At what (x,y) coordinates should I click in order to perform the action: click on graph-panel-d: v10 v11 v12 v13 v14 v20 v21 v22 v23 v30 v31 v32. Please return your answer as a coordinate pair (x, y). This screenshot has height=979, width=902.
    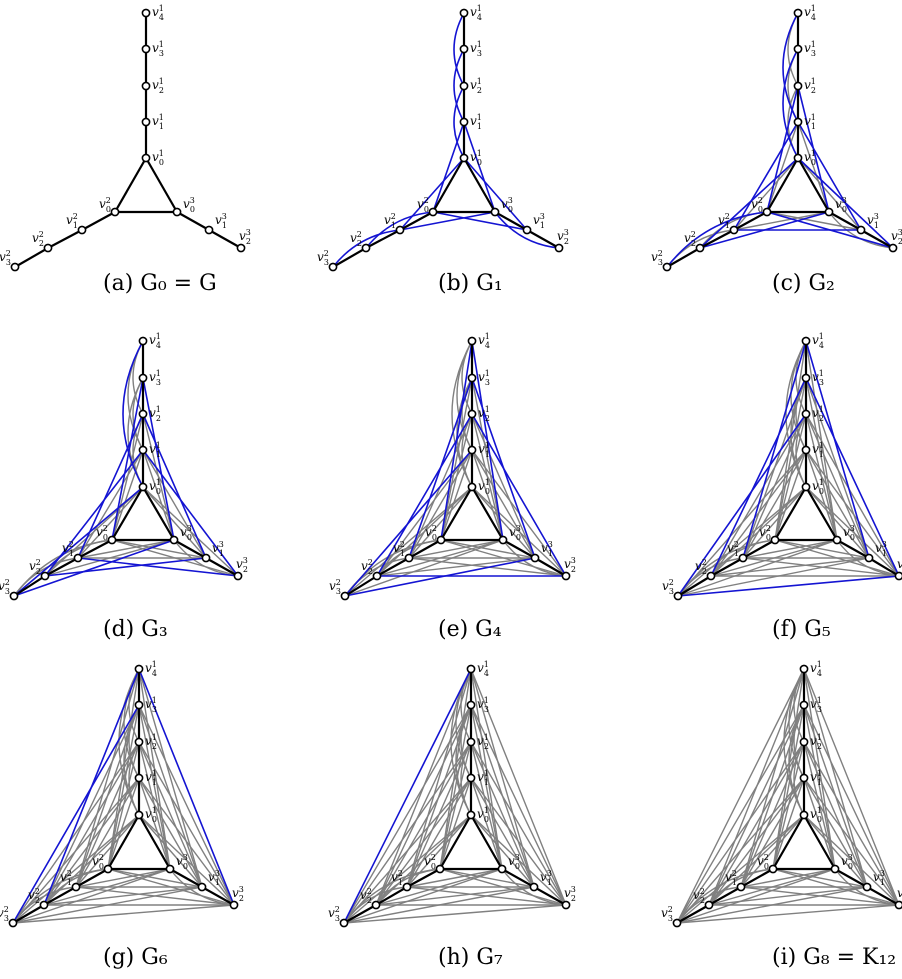
    Looking at the image, I should click on (124, 466).